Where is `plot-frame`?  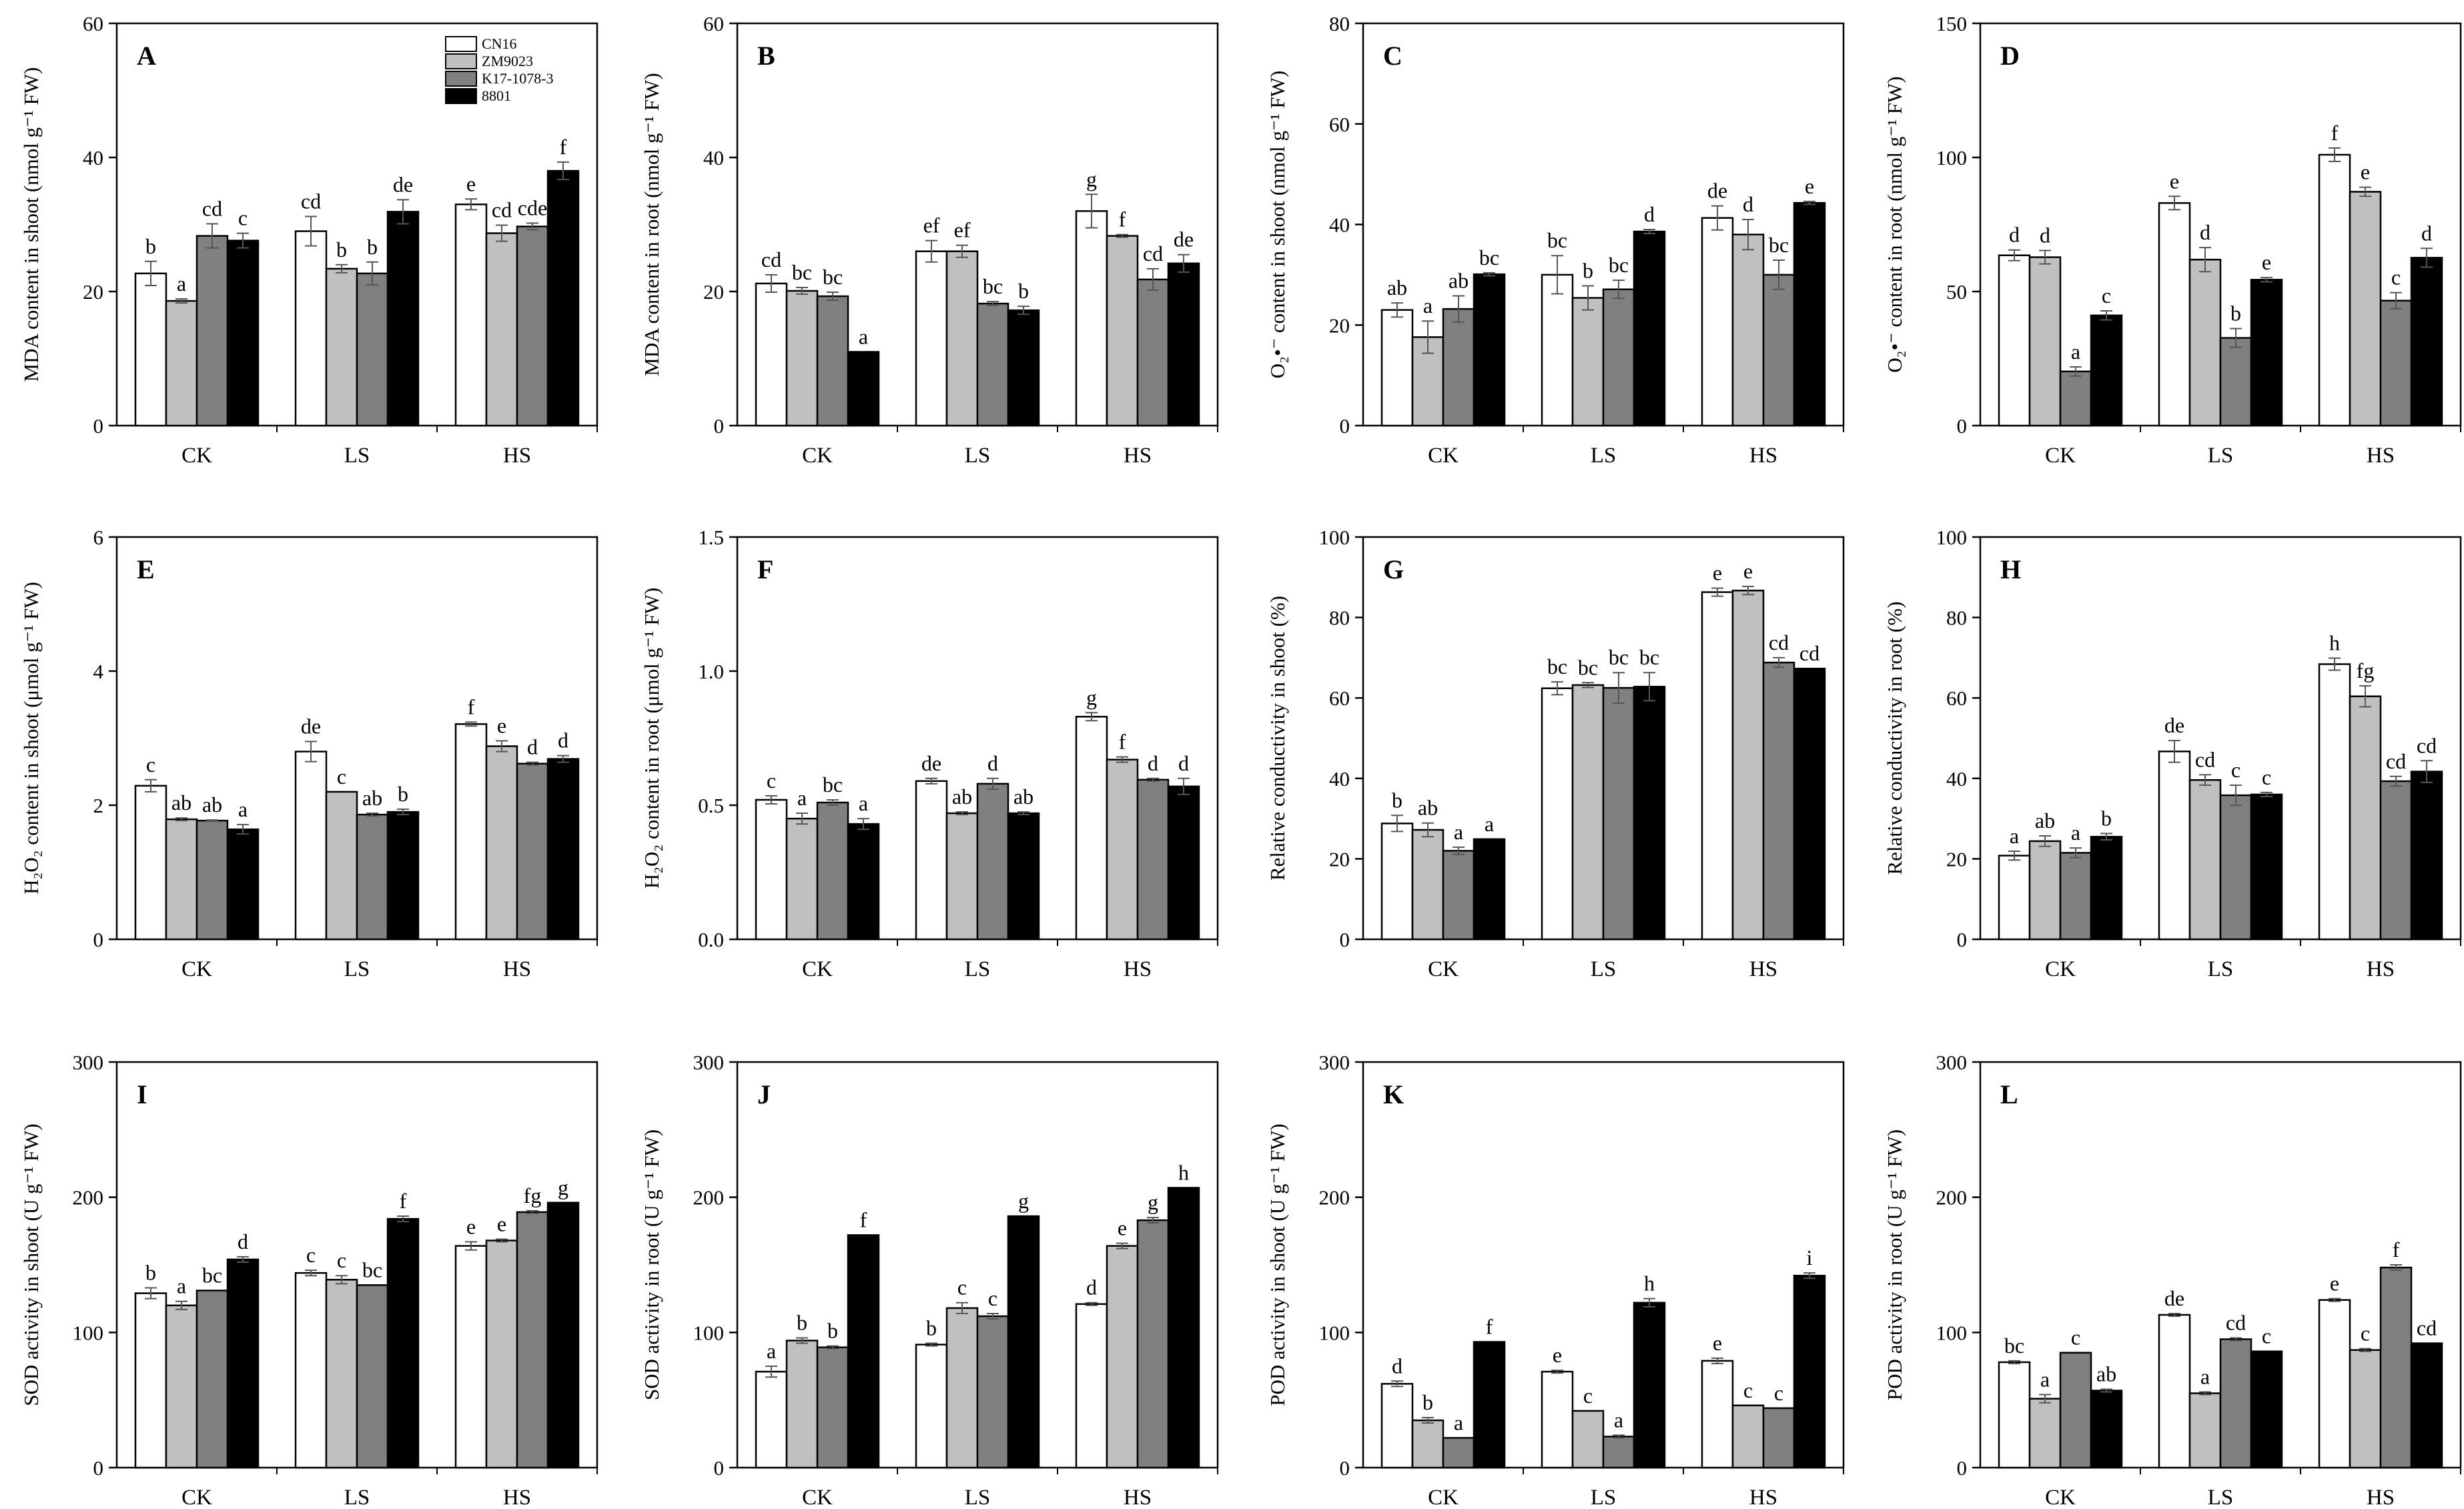 plot-frame is located at coordinates (1603, 1265).